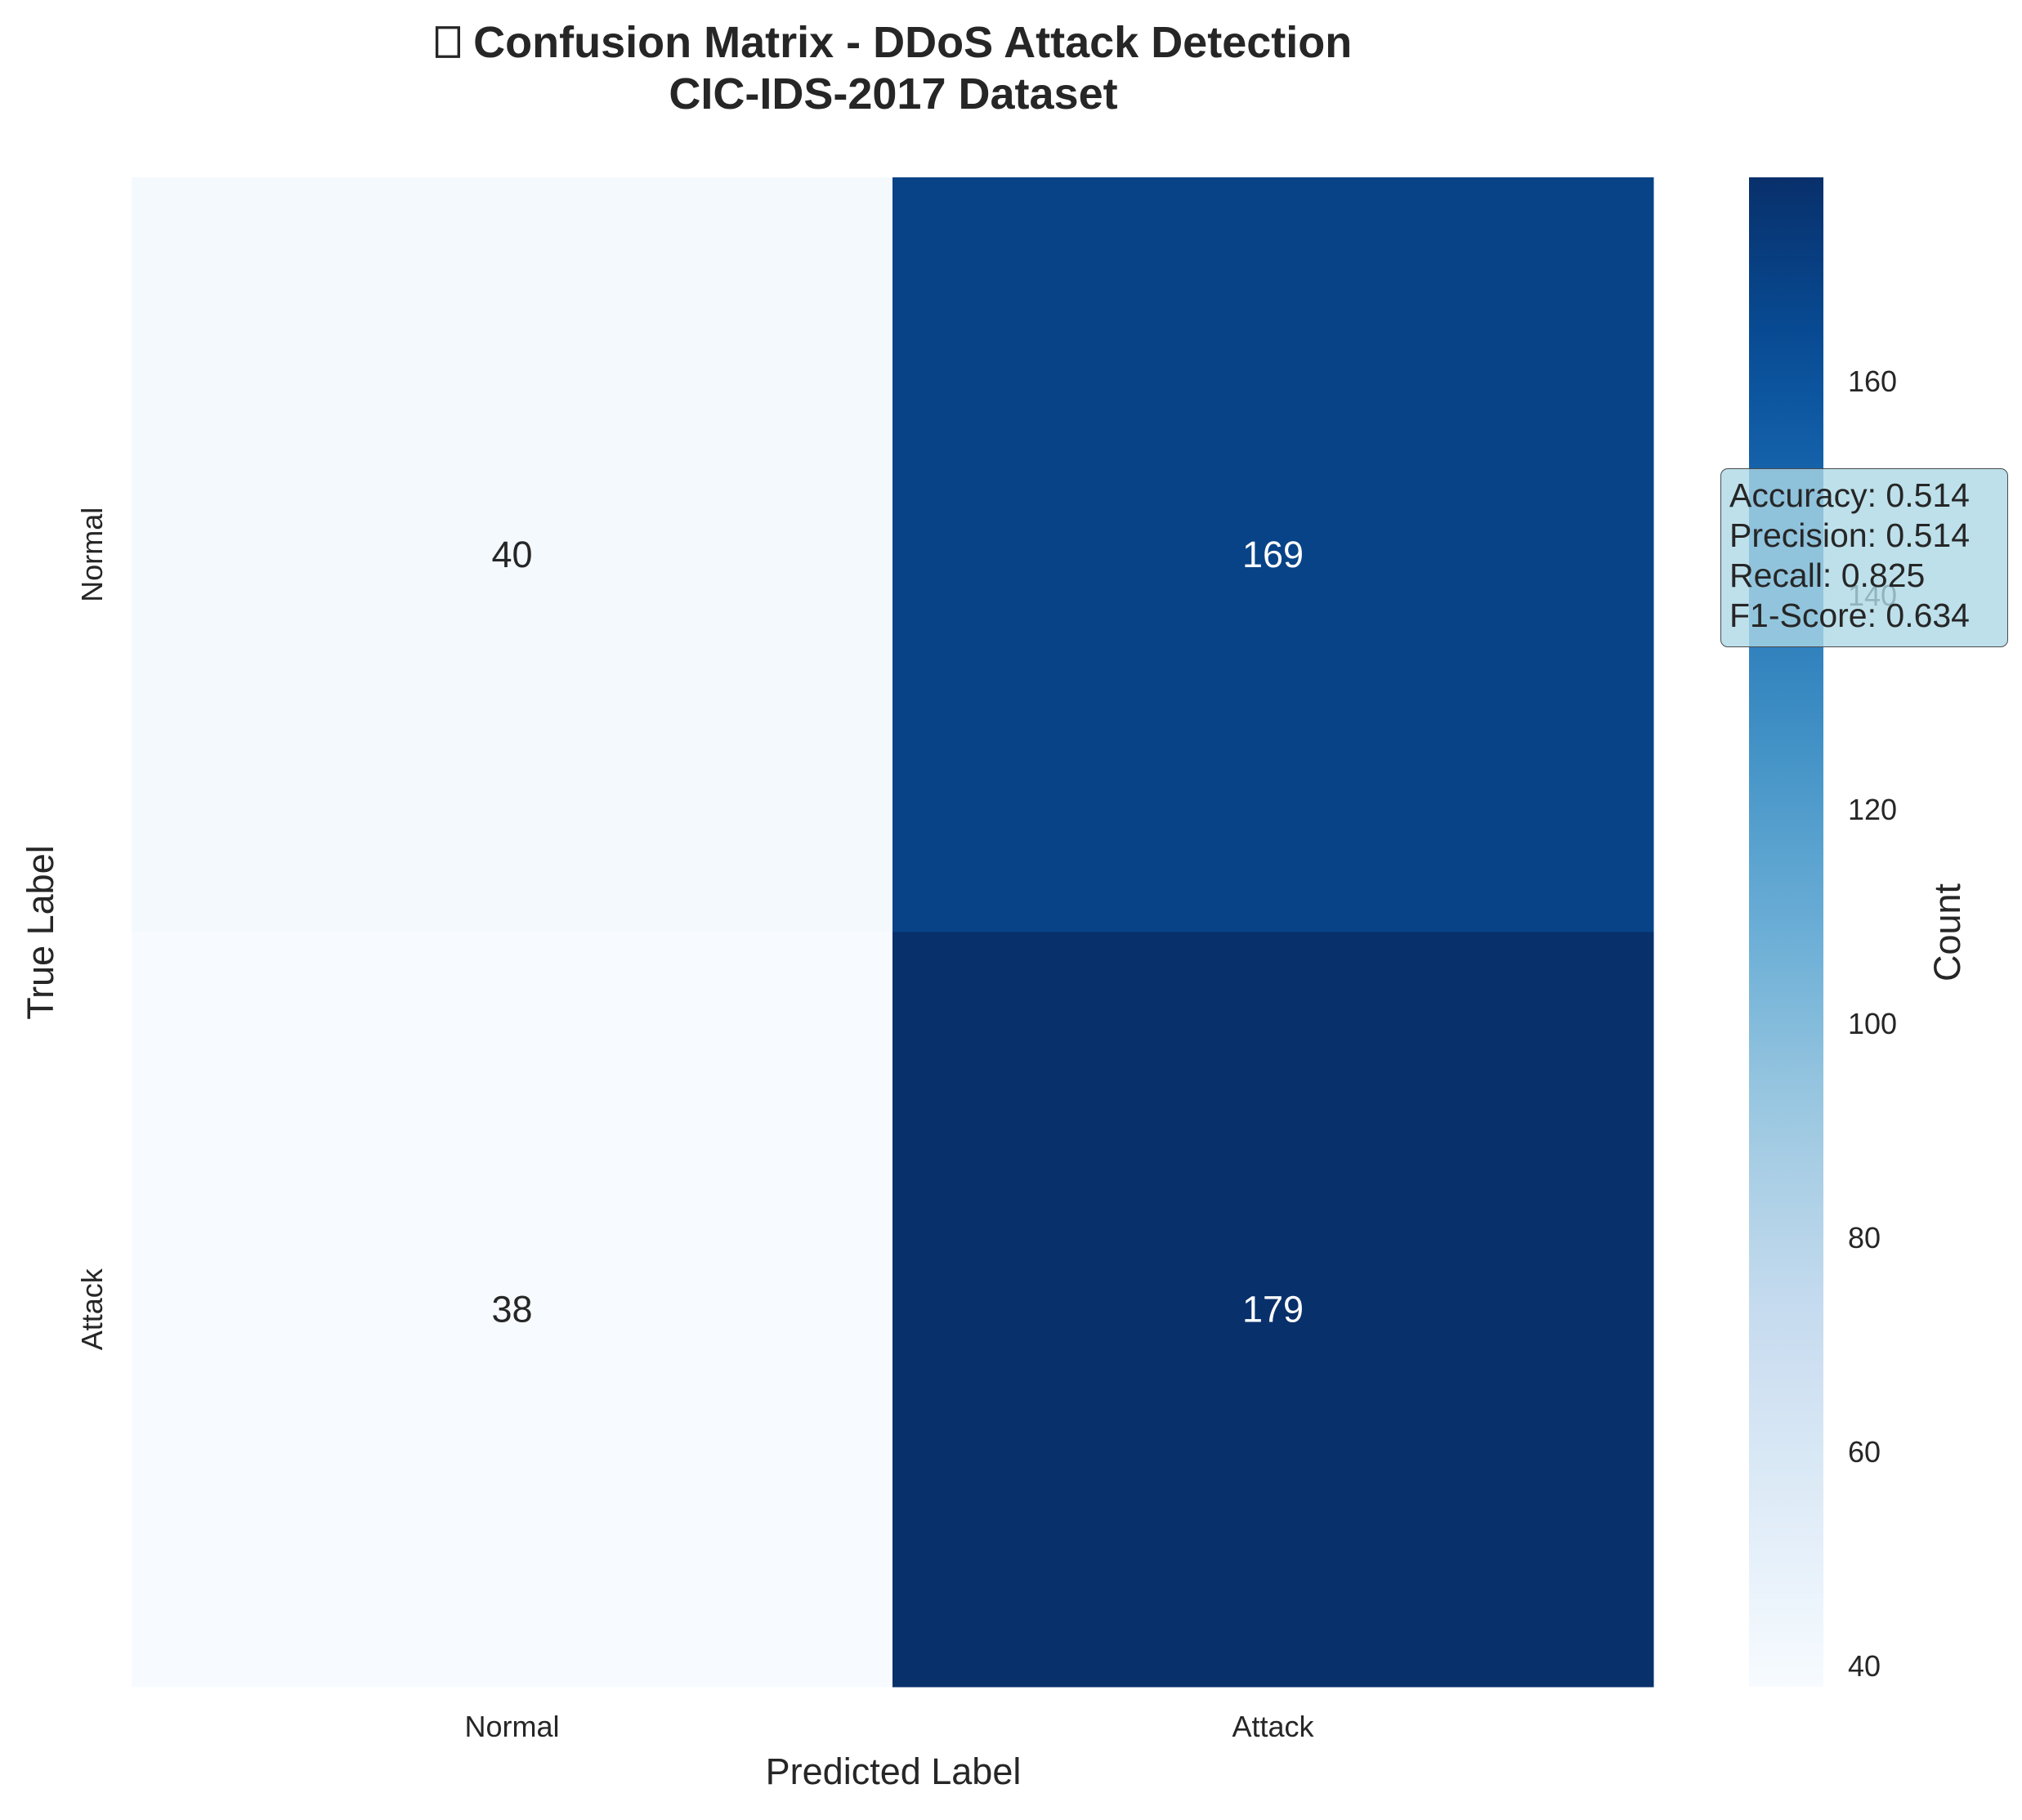  I want to click on x-tick-normal: Normal, so click(511, 1726).